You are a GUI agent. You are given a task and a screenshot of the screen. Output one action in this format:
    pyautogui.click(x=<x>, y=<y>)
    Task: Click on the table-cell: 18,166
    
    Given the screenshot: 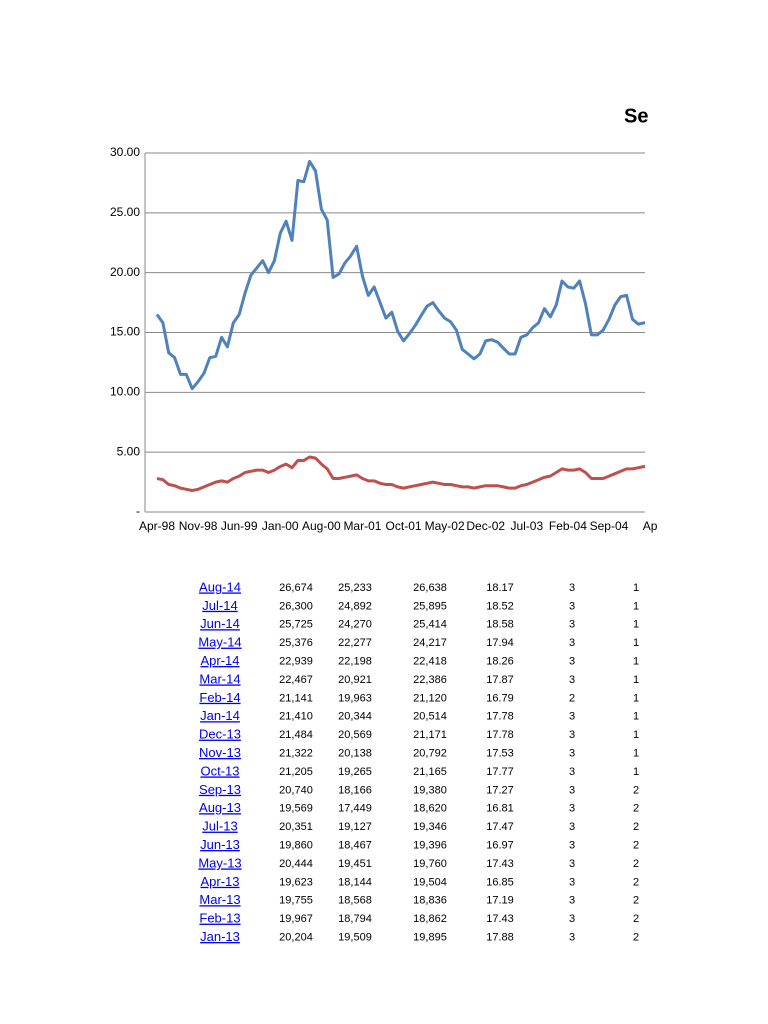 What is the action you would take?
    pyautogui.click(x=355, y=790)
    